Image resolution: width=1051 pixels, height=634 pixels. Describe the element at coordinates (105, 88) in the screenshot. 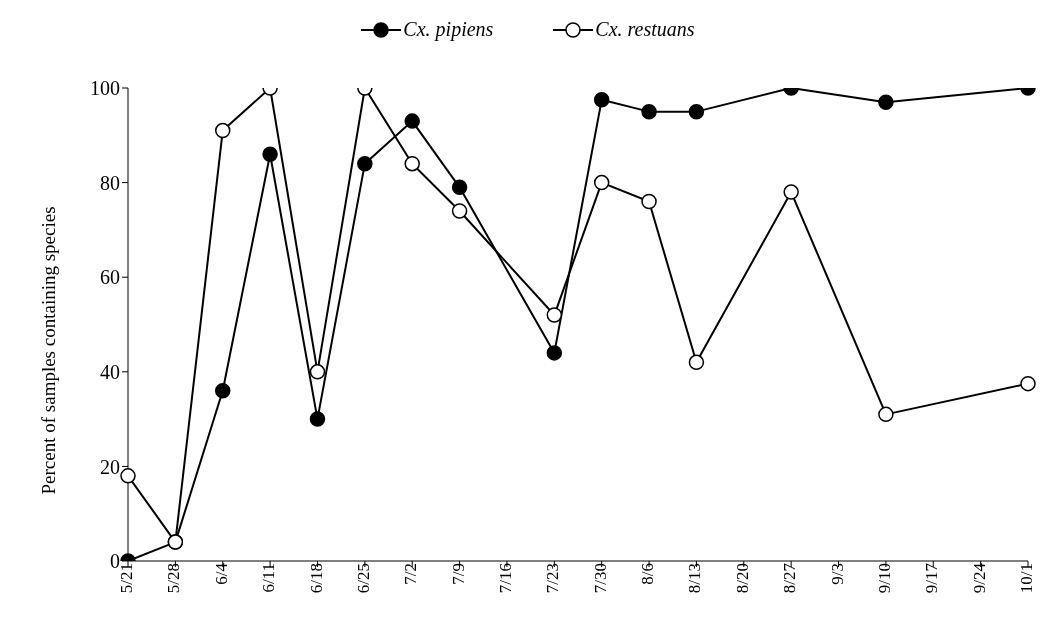

I see `y-tick-label: 100` at that location.